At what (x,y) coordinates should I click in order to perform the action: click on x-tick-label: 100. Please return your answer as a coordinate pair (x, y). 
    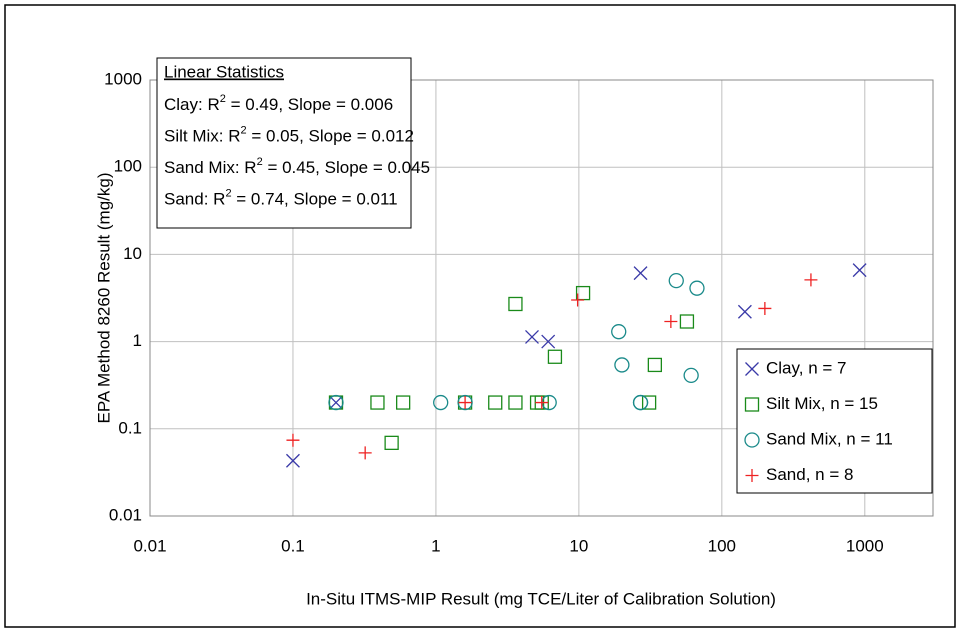
    Looking at the image, I should click on (722, 545).